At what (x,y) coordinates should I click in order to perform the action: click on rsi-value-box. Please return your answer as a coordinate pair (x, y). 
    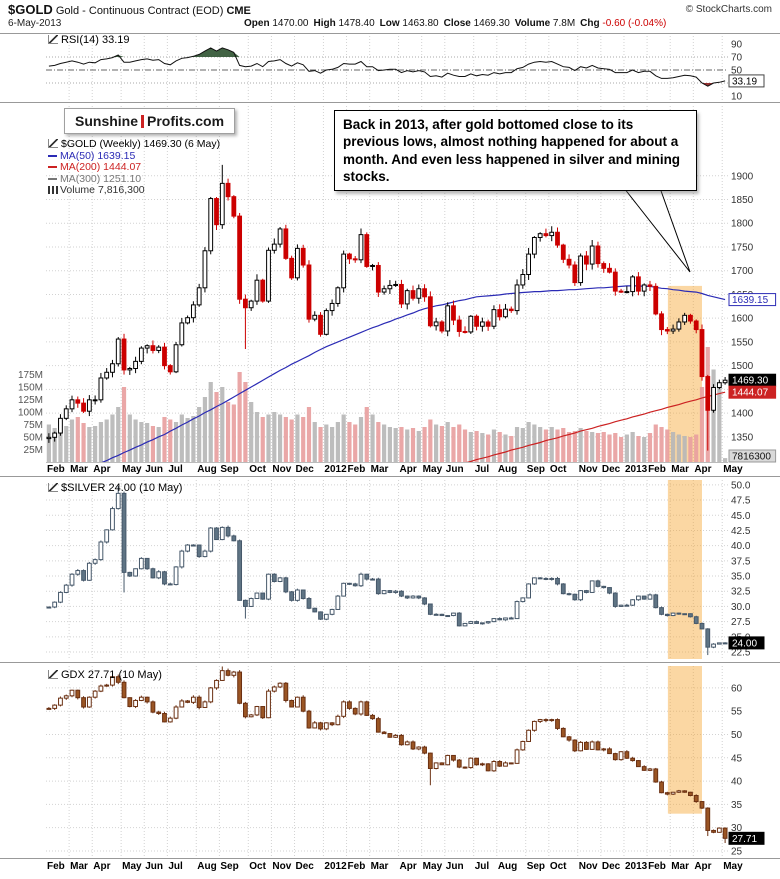
    Looking at the image, I should click on (746, 81).